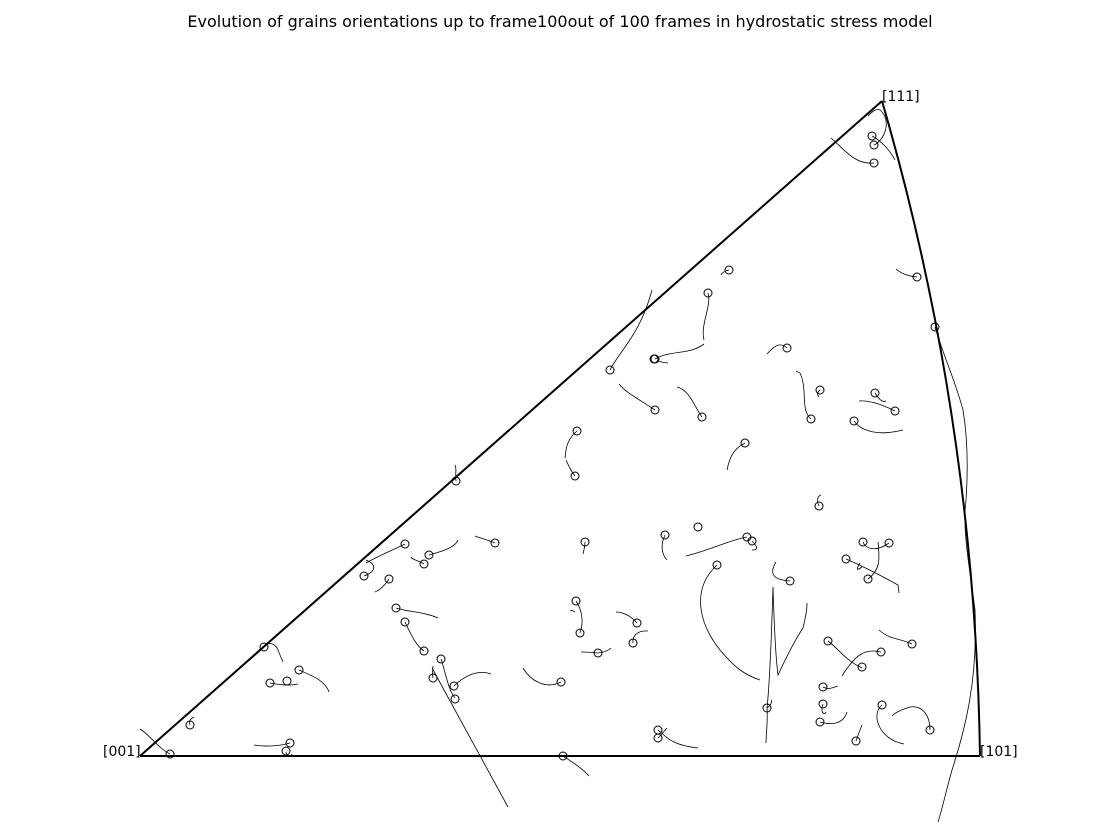 This screenshot has height=840, width=1120. What do you see at coordinates (901, 97) in the screenshot?
I see `corner-label-111: [111]` at bounding box center [901, 97].